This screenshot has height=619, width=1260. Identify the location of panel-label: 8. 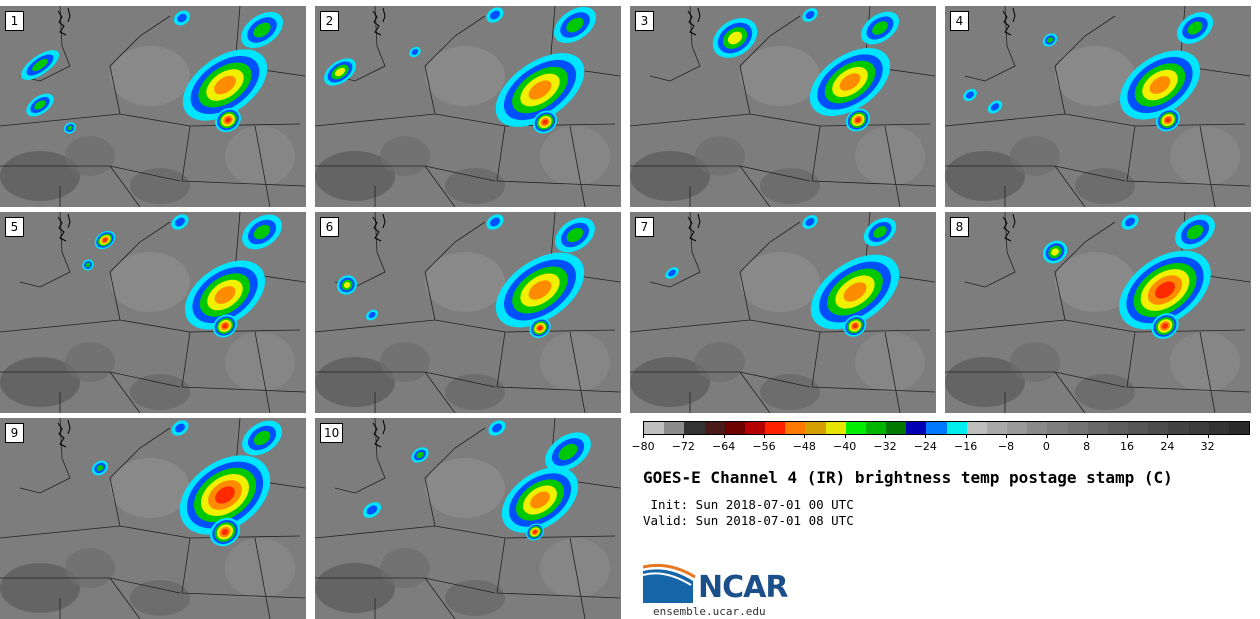
(959, 227).